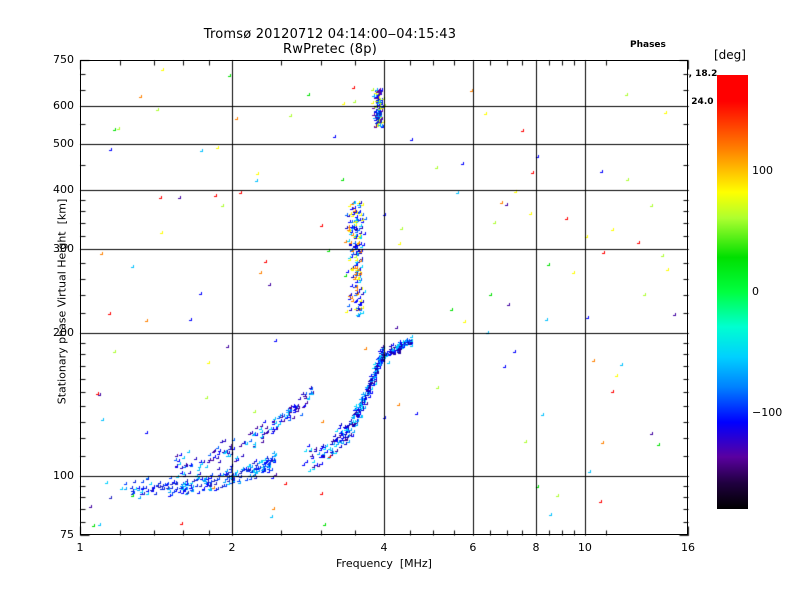 This screenshot has height=600, width=800. Describe the element at coordinates (384, 547) in the screenshot. I see `x-tick-label: 4` at that location.